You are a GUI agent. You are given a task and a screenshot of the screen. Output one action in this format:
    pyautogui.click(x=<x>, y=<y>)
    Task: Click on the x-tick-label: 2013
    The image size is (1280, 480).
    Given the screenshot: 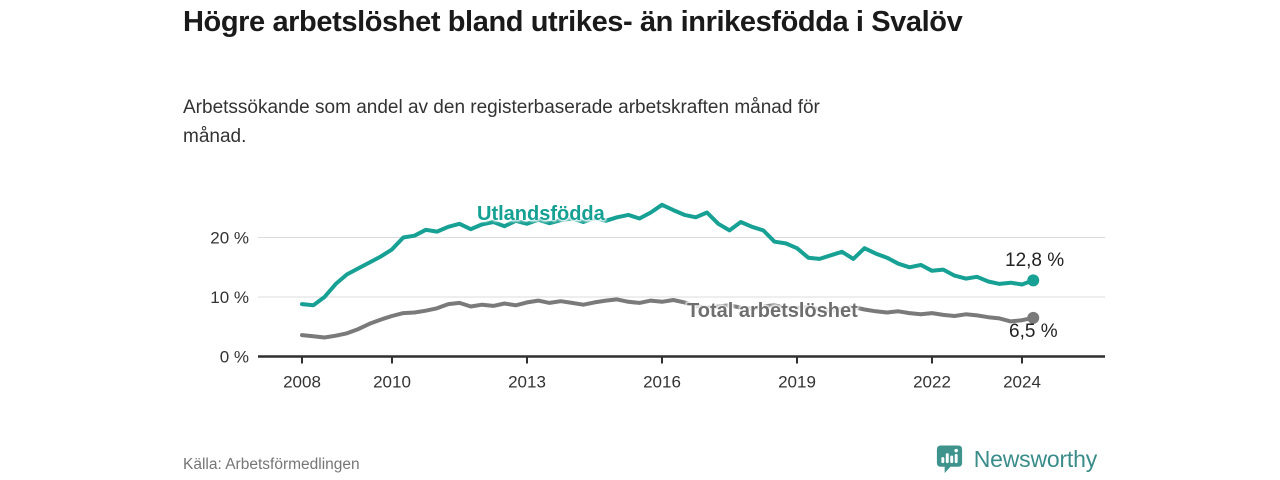 What is the action you would take?
    pyautogui.click(x=527, y=382)
    